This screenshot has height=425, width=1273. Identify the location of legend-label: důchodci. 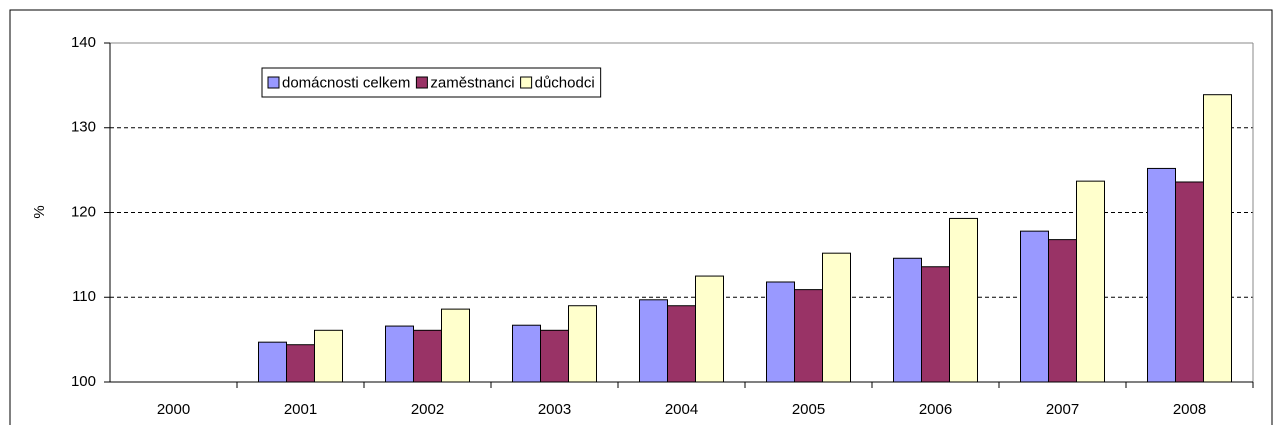
(565, 82).